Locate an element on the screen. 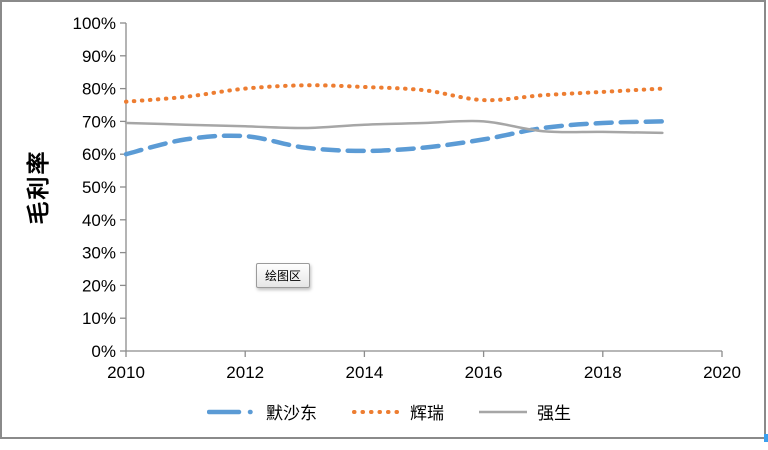  legend-label-johnson-johnson: 强生 is located at coordinates (554, 413).